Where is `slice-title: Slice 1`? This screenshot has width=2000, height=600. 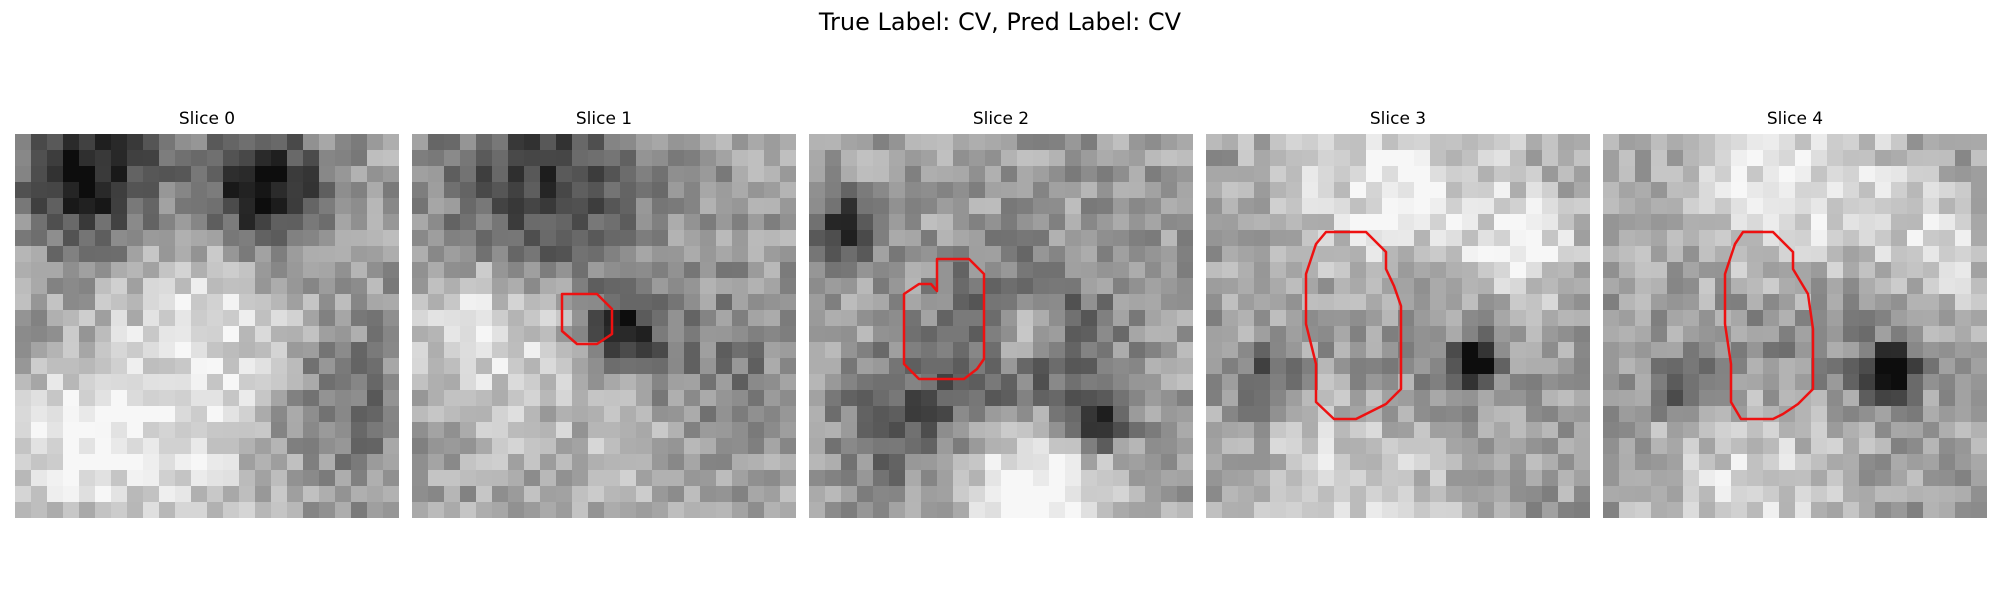 slice-title: Slice 1 is located at coordinates (604, 119).